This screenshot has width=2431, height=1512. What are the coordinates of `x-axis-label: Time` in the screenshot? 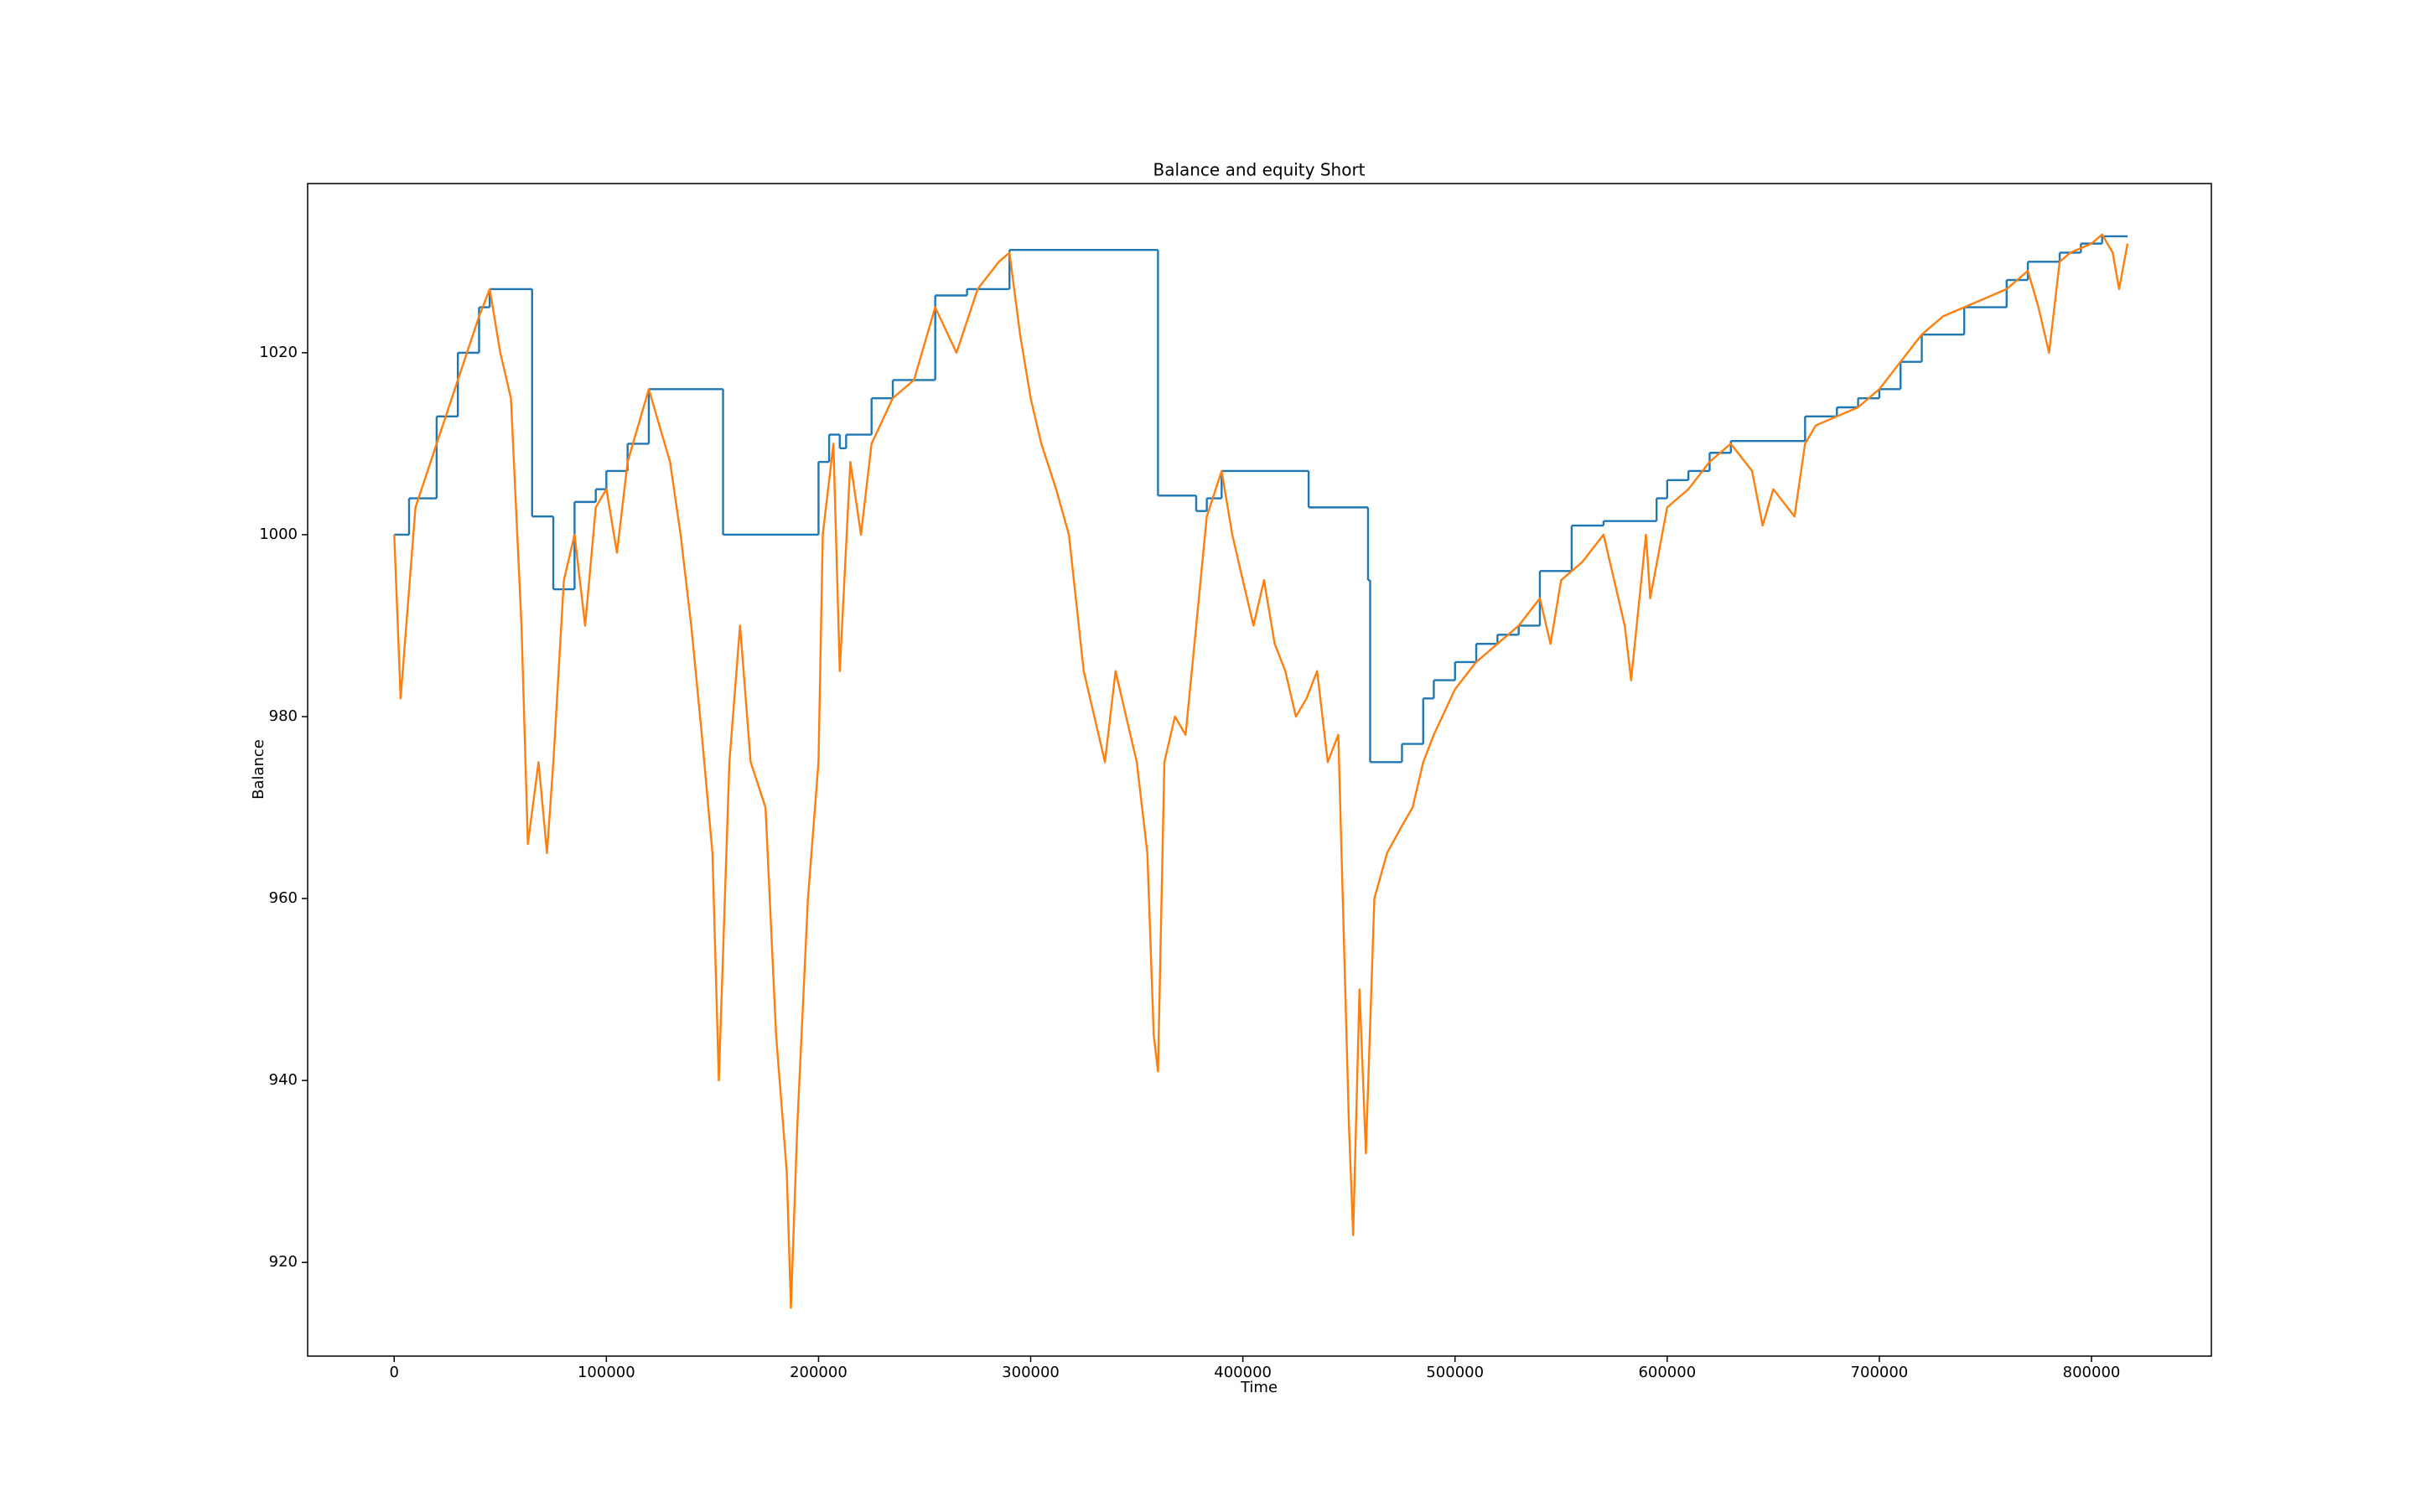 It's located at (1259, 1387).